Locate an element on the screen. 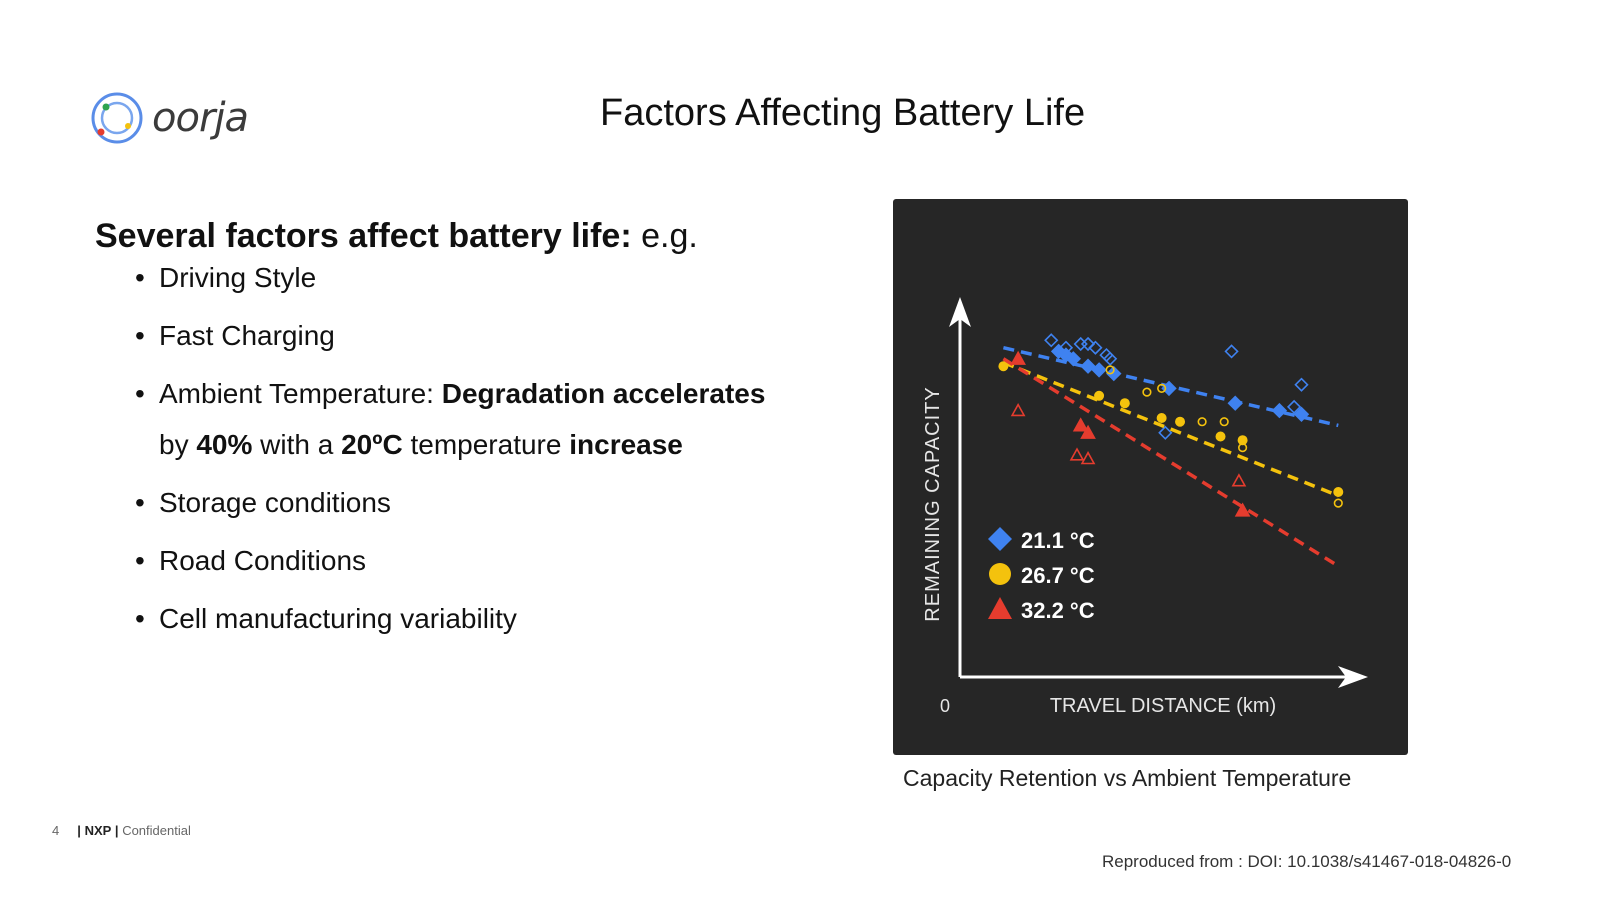 The width and height of the screenshot is (1600, 900). slide-title: Factors Affecting Battery Life is located at coordinates (843, 113).